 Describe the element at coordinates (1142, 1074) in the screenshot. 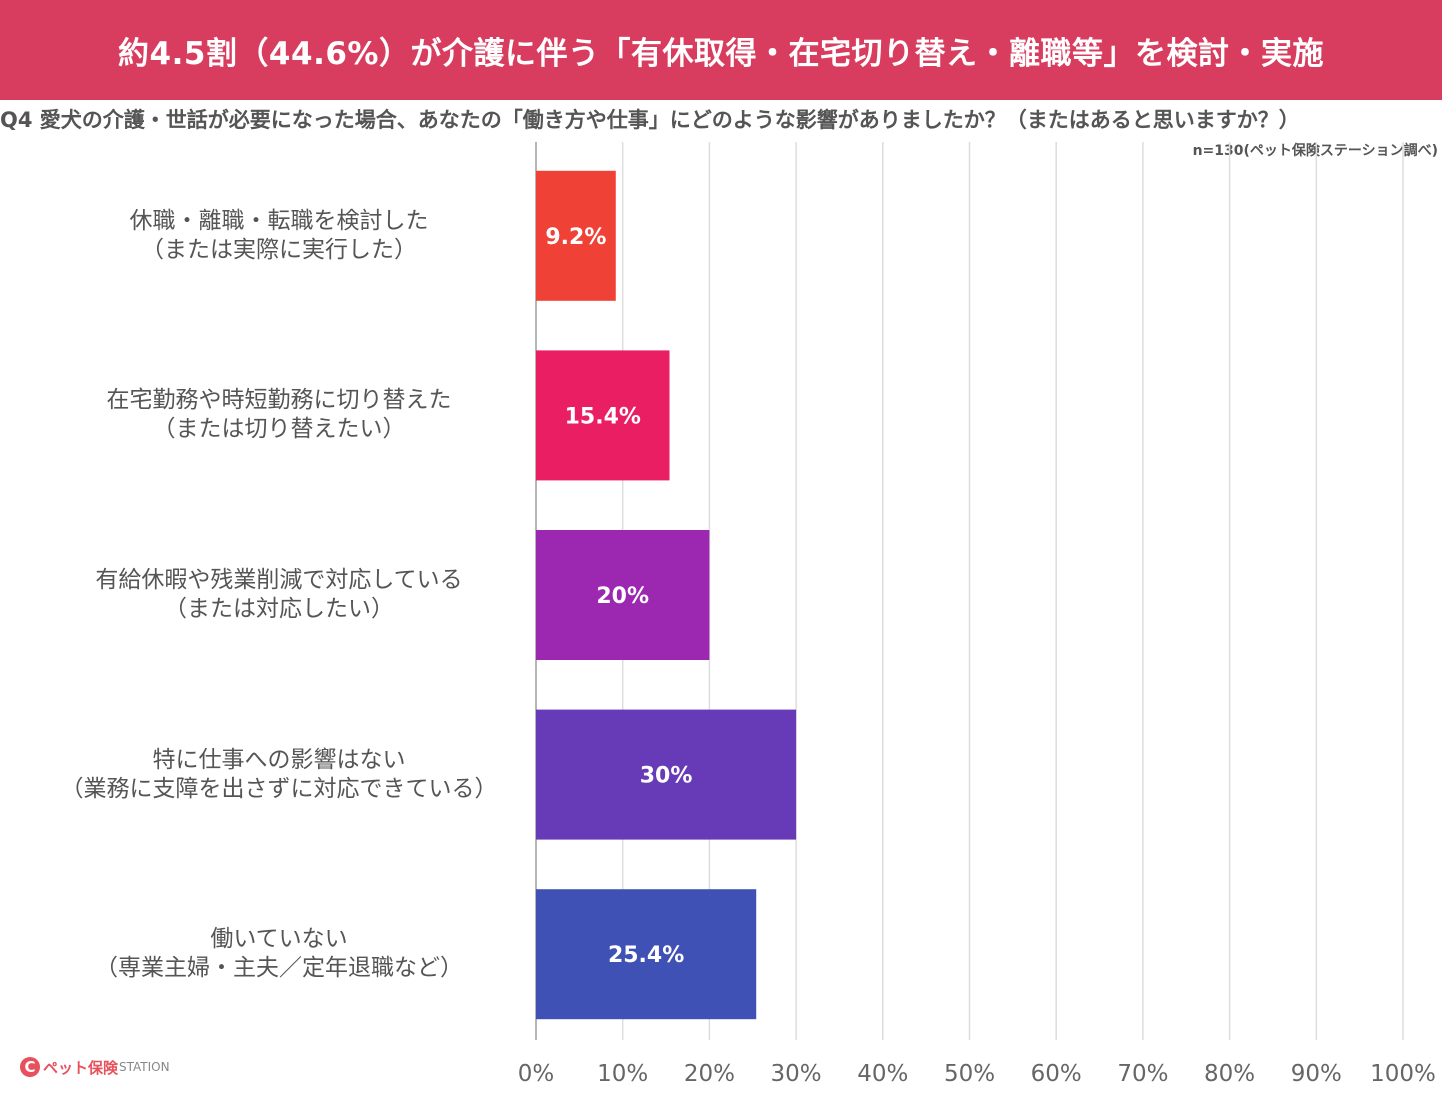

I see `x-tick-label: 70%` at that location.